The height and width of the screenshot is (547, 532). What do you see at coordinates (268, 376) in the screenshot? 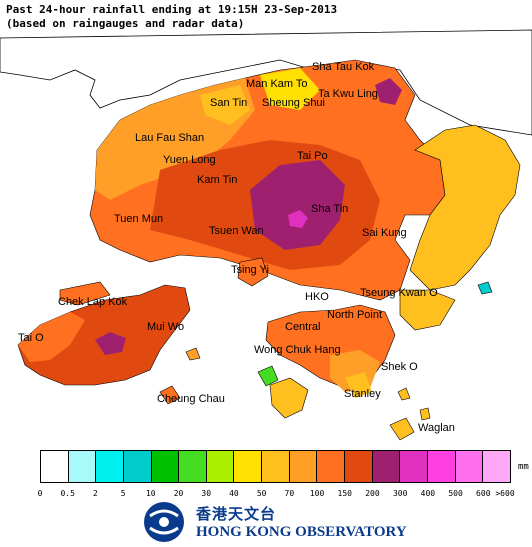
I see `lamma-green-zone` at bounding box center [268, 376].